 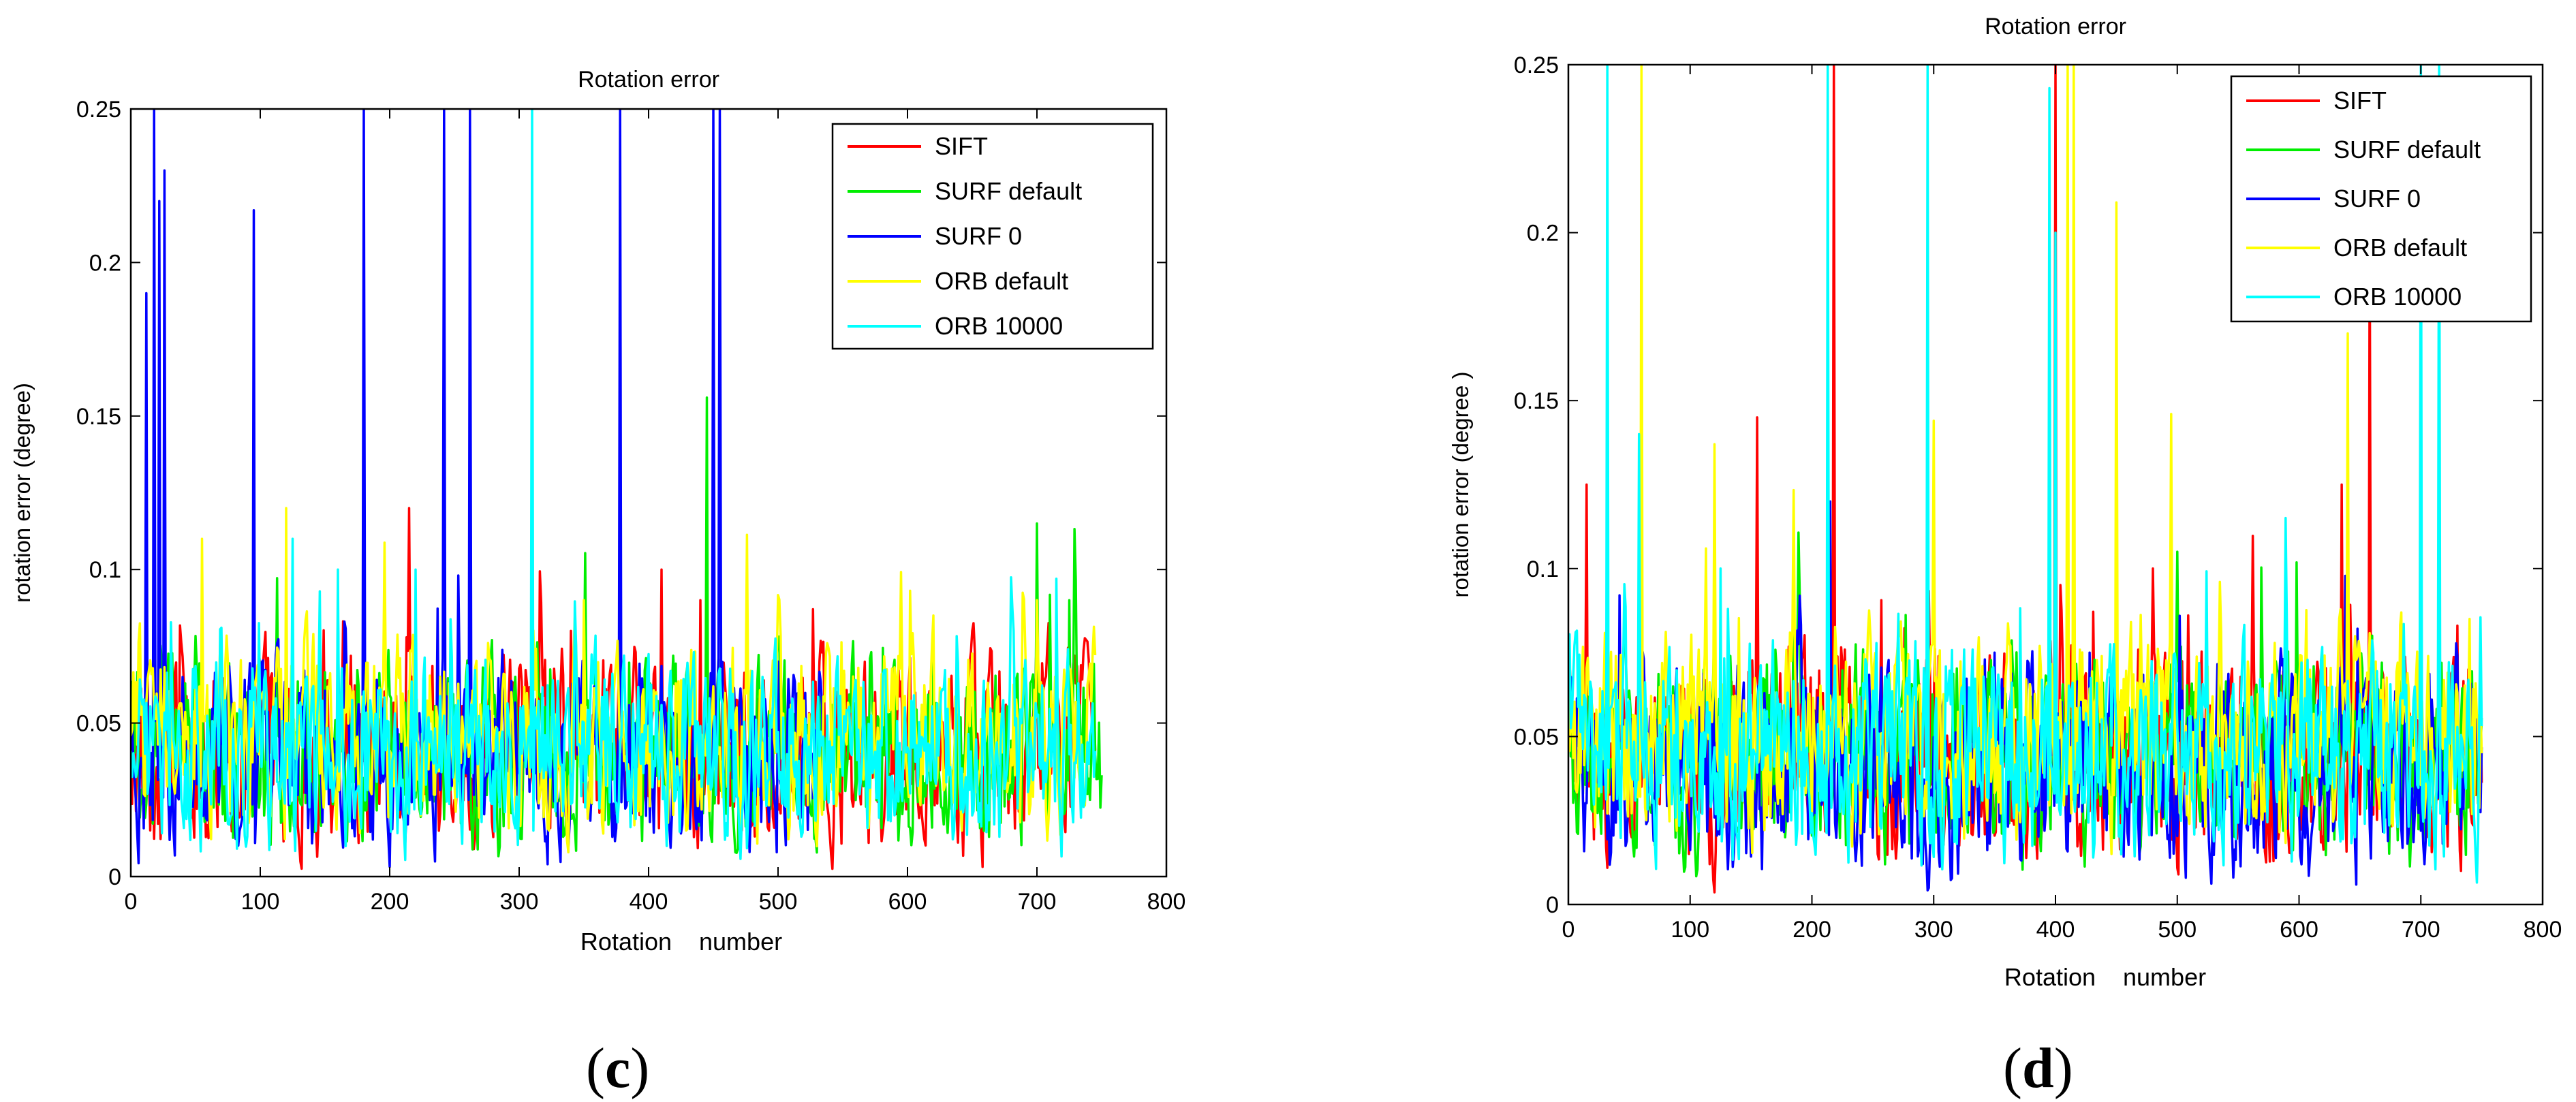 What do you see at coordinates (1460, 485) in the screenshot?
I see `y-axis-label: rotation error (degree )` at bounding box center [1460, 485].